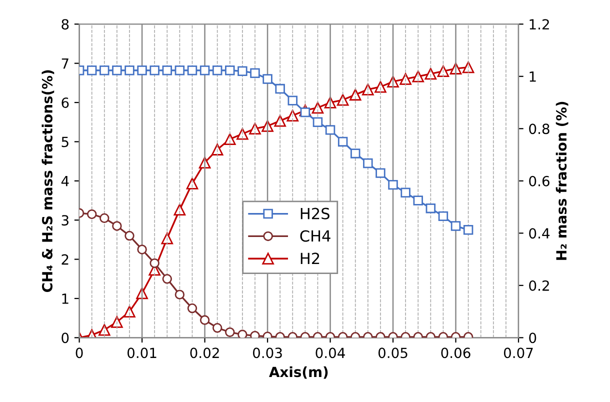  Describe the element at coordinates (330, 353) in the screenshot. I see `x-tick-label: 0.04` at that location.